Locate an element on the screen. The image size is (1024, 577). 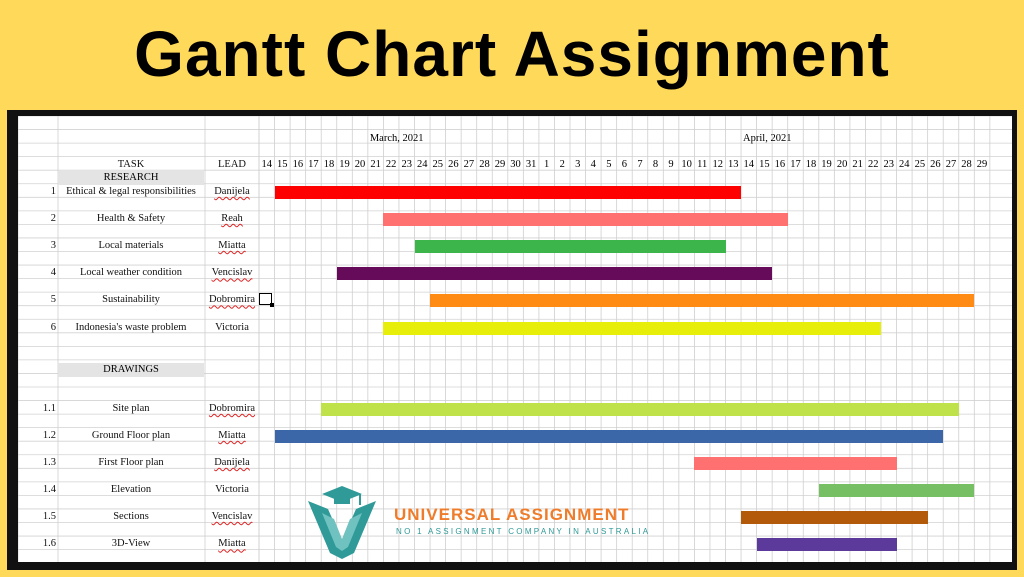
day-label: 11 is located at coordinates (702, 164).